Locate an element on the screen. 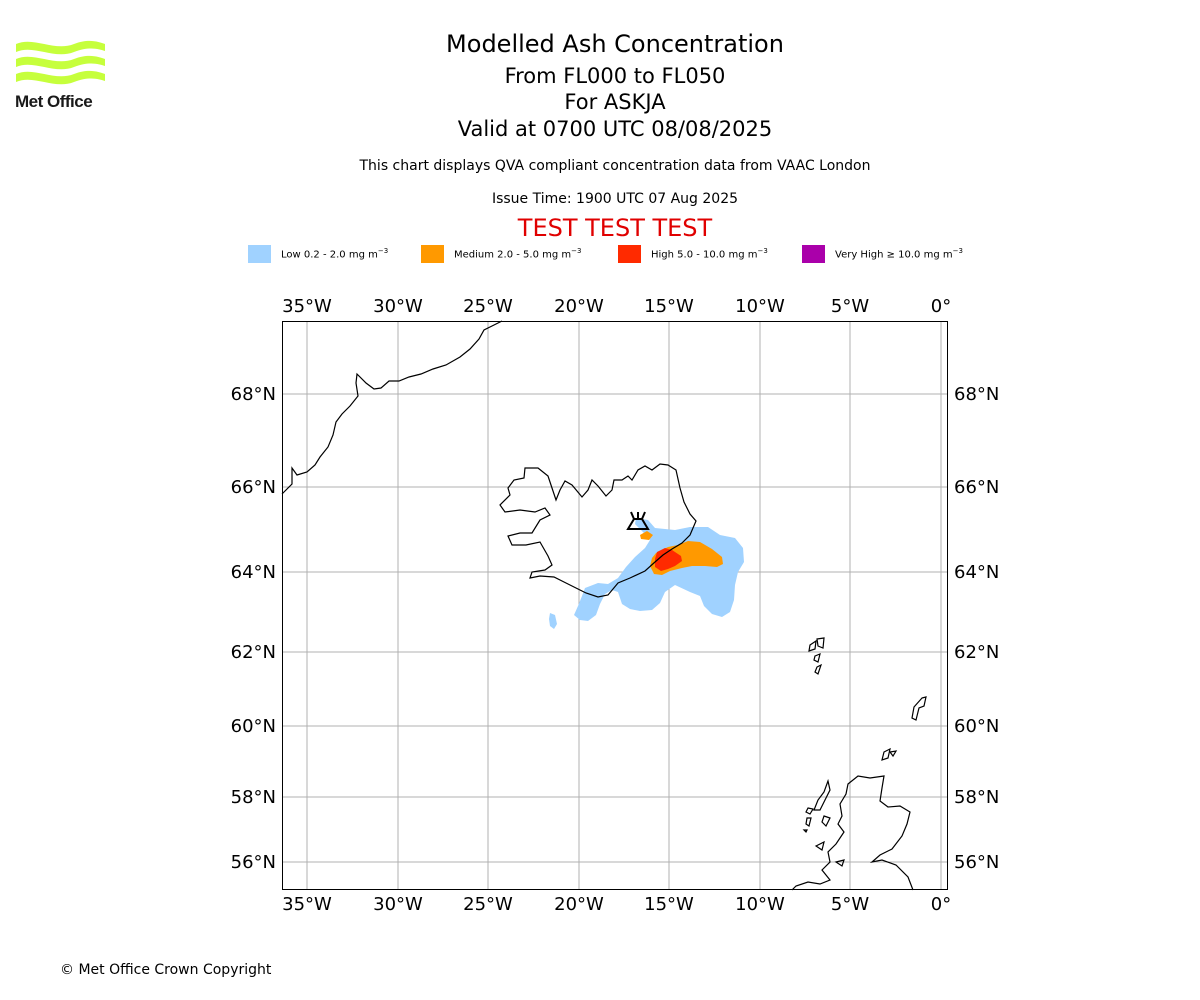  legend-item-low: Low 0.2 - 2.0 mg m−3 is located at coordinates (318, 254).